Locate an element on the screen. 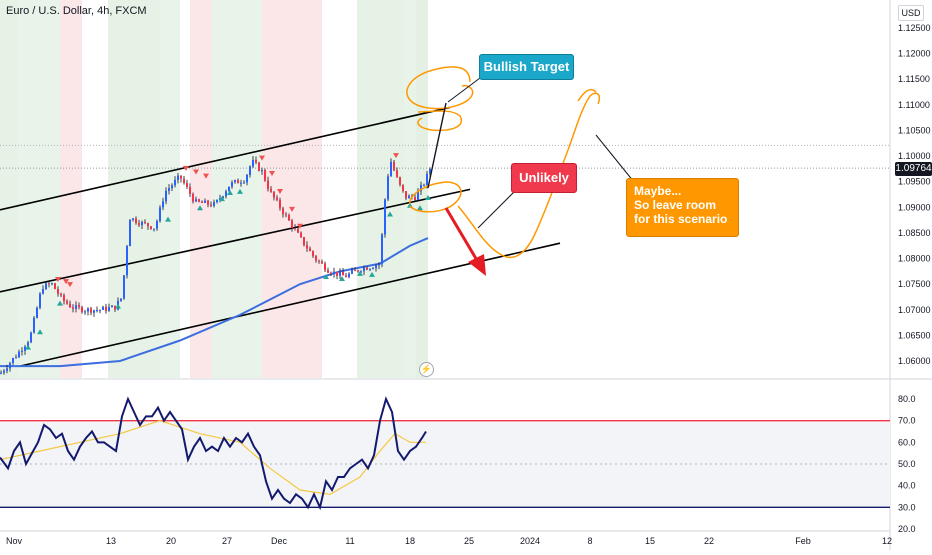  time-tick-label: 13 is located at coordinates (111, 541).